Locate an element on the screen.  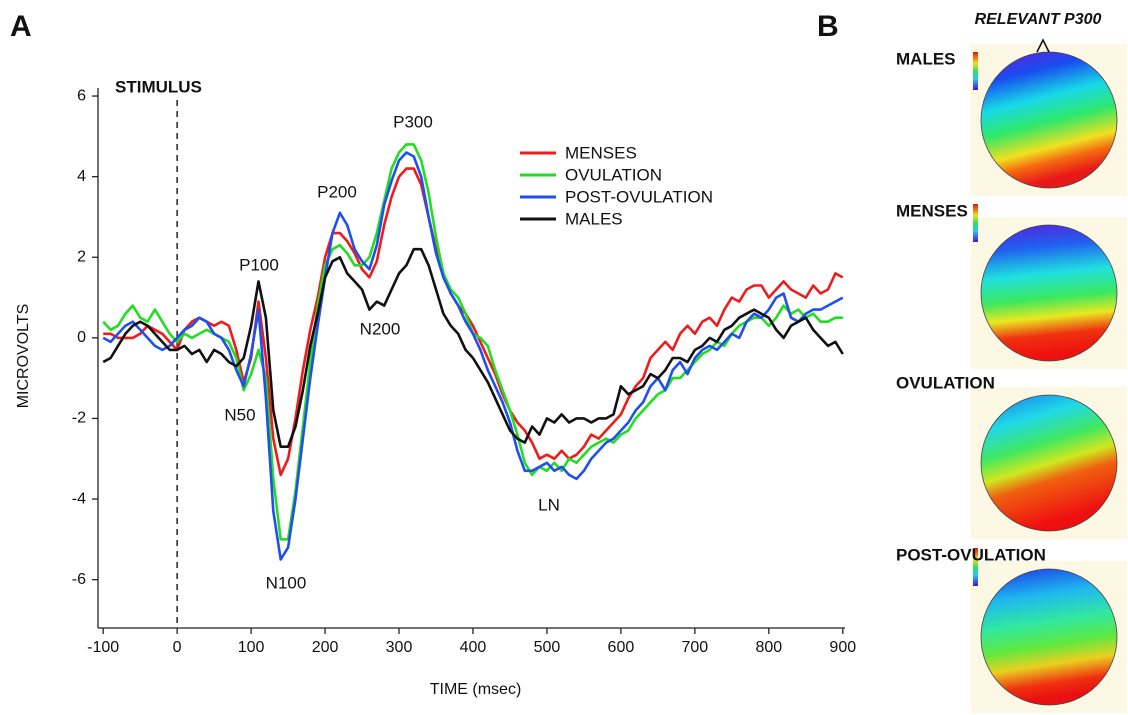
x-tick-label: 800 is located at coordinates (768, 647).